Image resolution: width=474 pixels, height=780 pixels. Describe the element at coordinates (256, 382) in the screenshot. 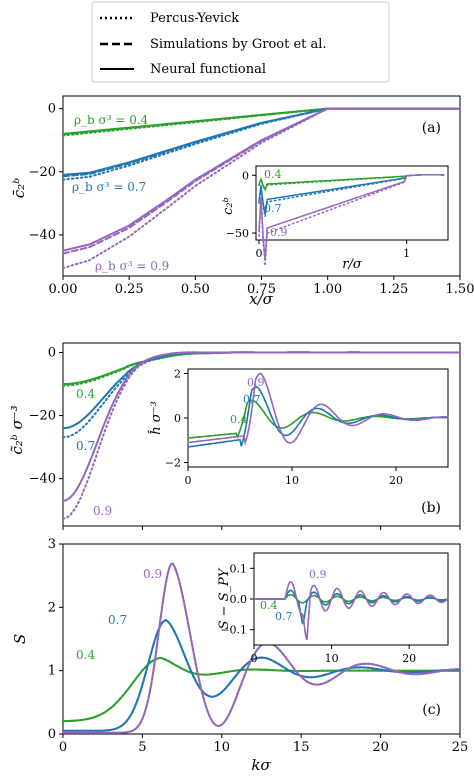

I see `inset-b-label-0.9: 0.9` at that location.